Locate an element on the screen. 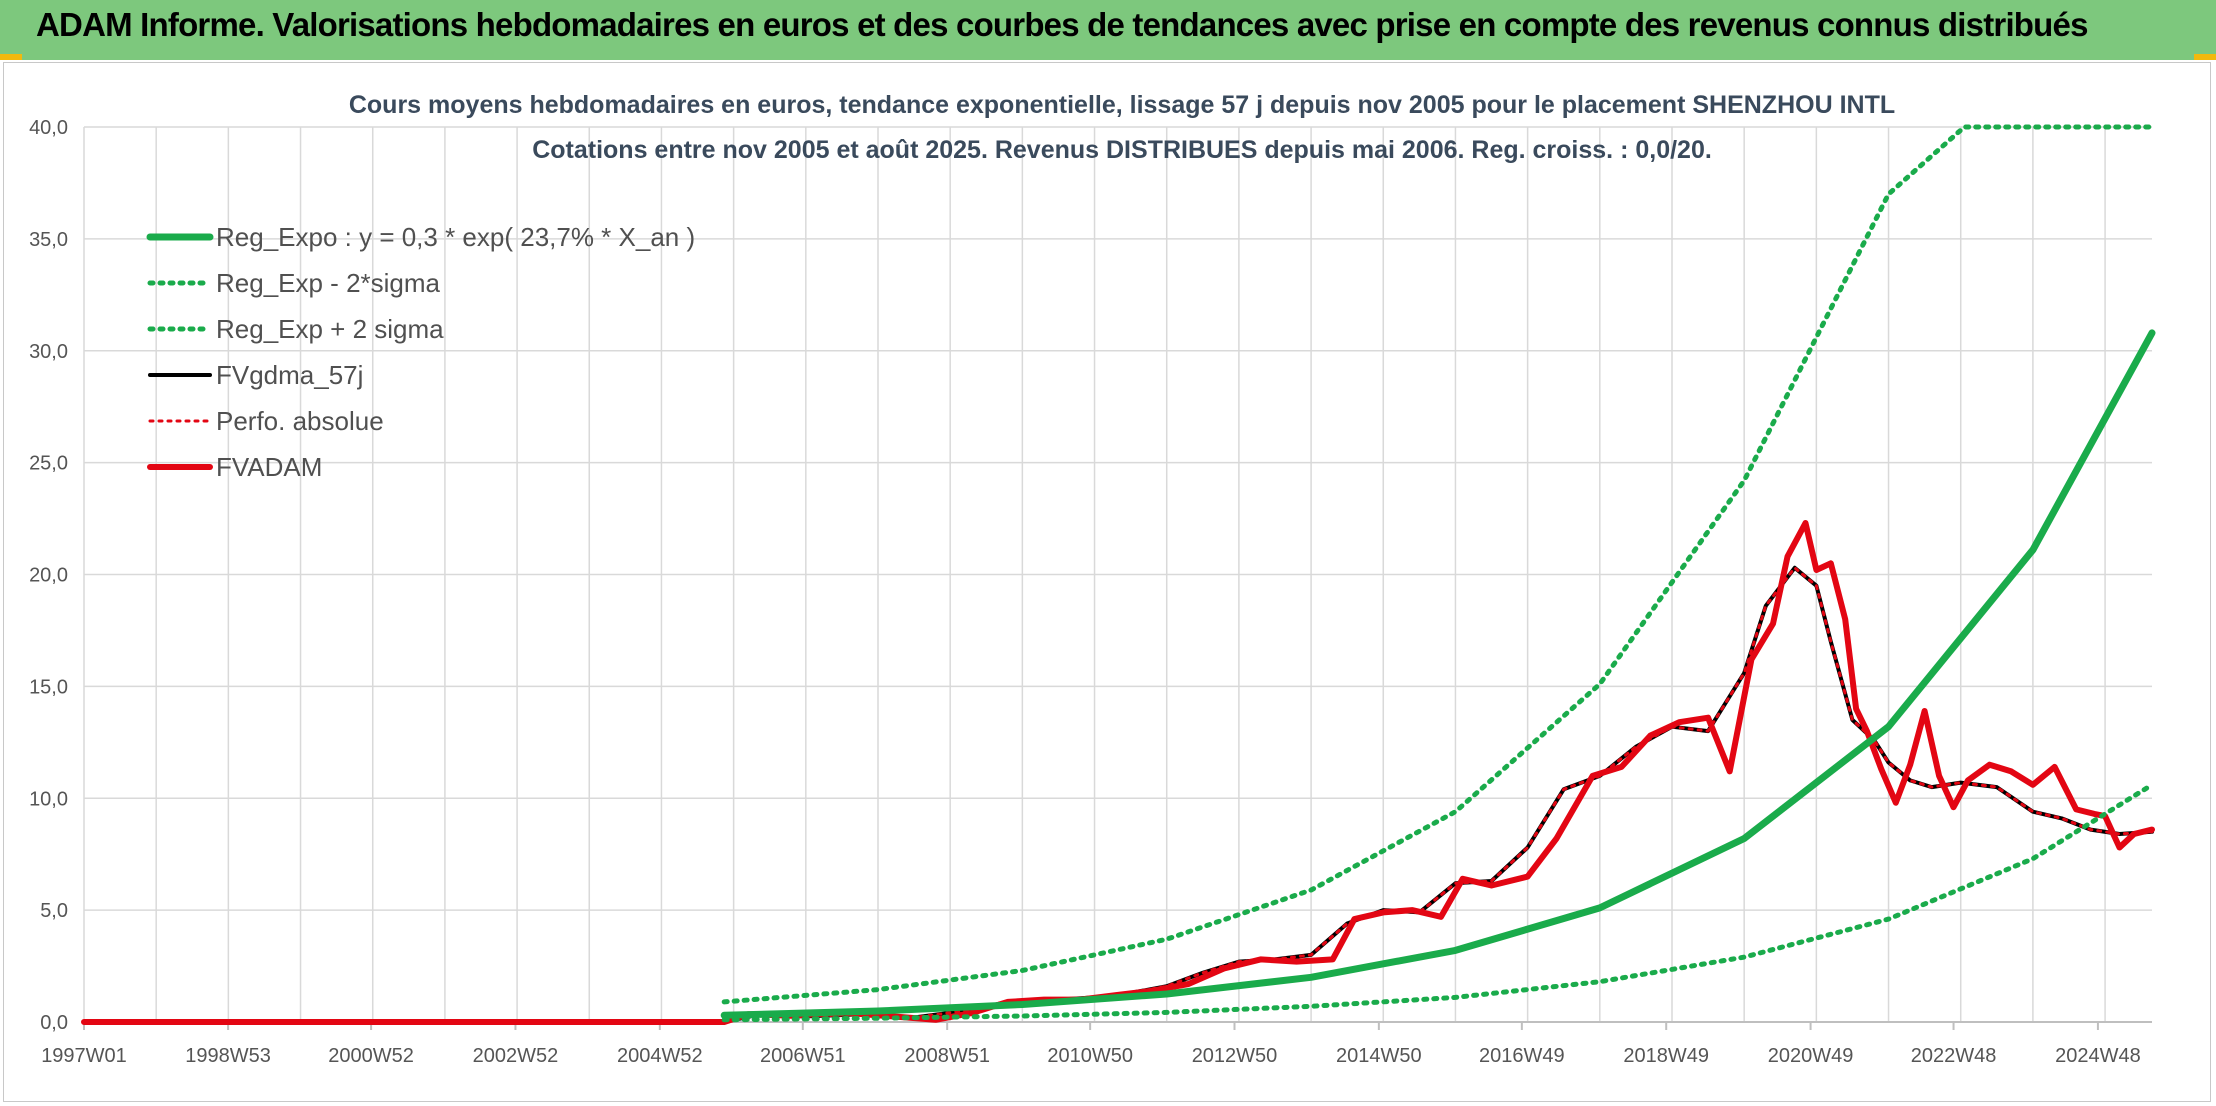 This screenshot has height=1106, width=2216. y-tick-label: 5,0 is located at coordinates (54, 911).